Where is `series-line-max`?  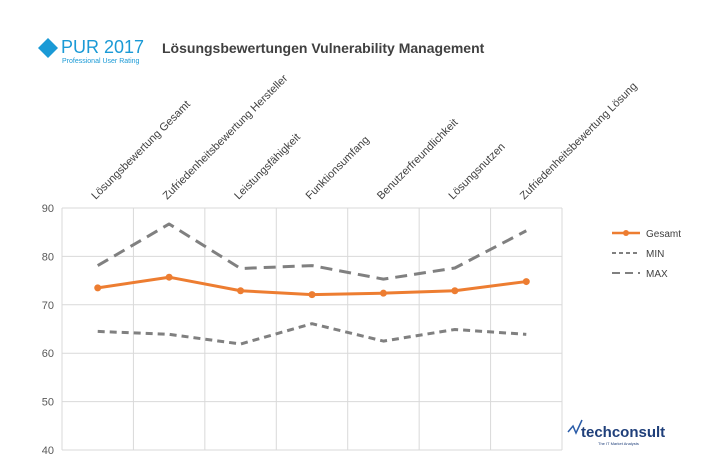 series-line-max is located at coordinates (311, 251).